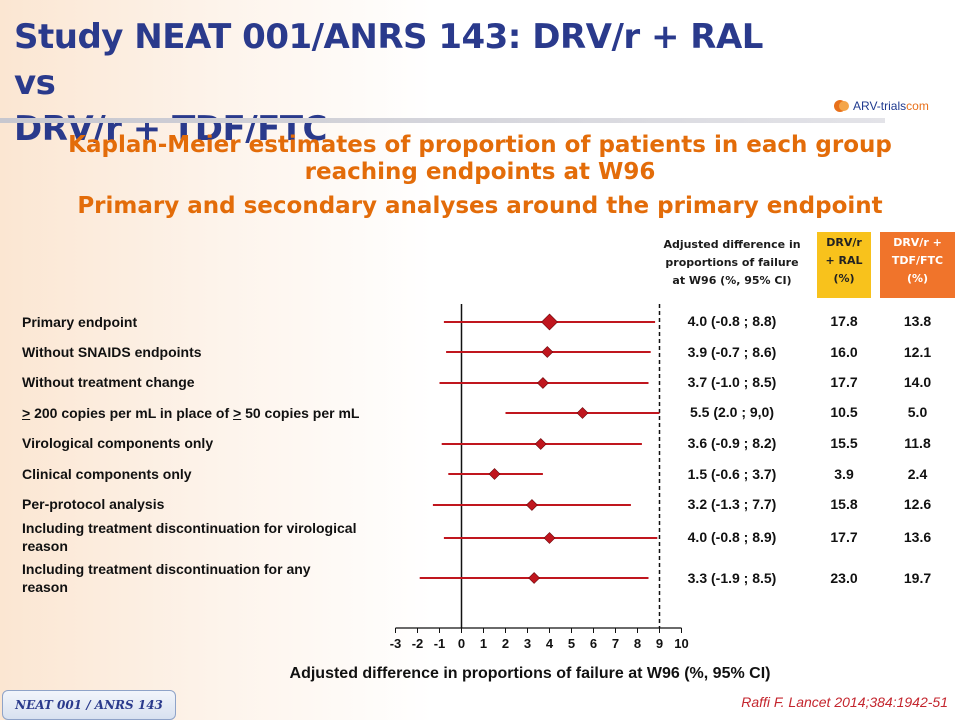 Image resolution: width=960 pixels, height=720 pixels. Describe the element at coordinates (844, 474) in the screenshot. I see `row-ral-value: 3.9` at that location.